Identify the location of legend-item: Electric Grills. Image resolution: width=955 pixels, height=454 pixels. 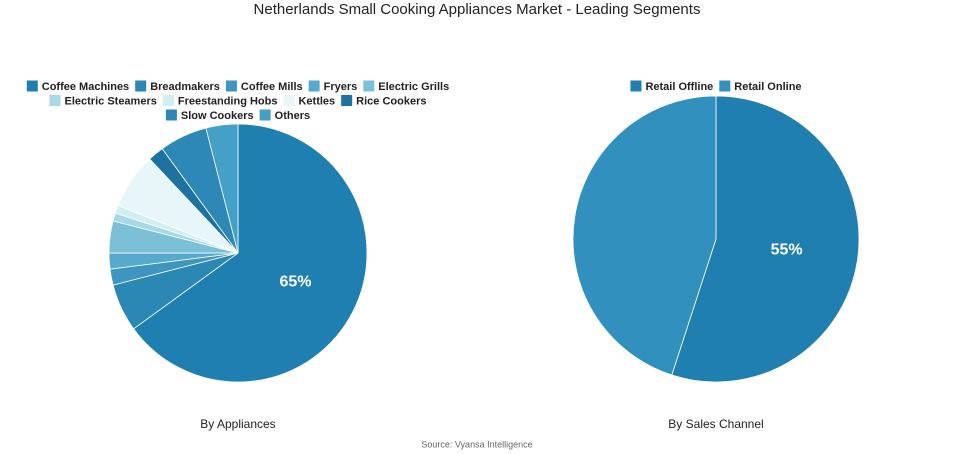
(406, 86).